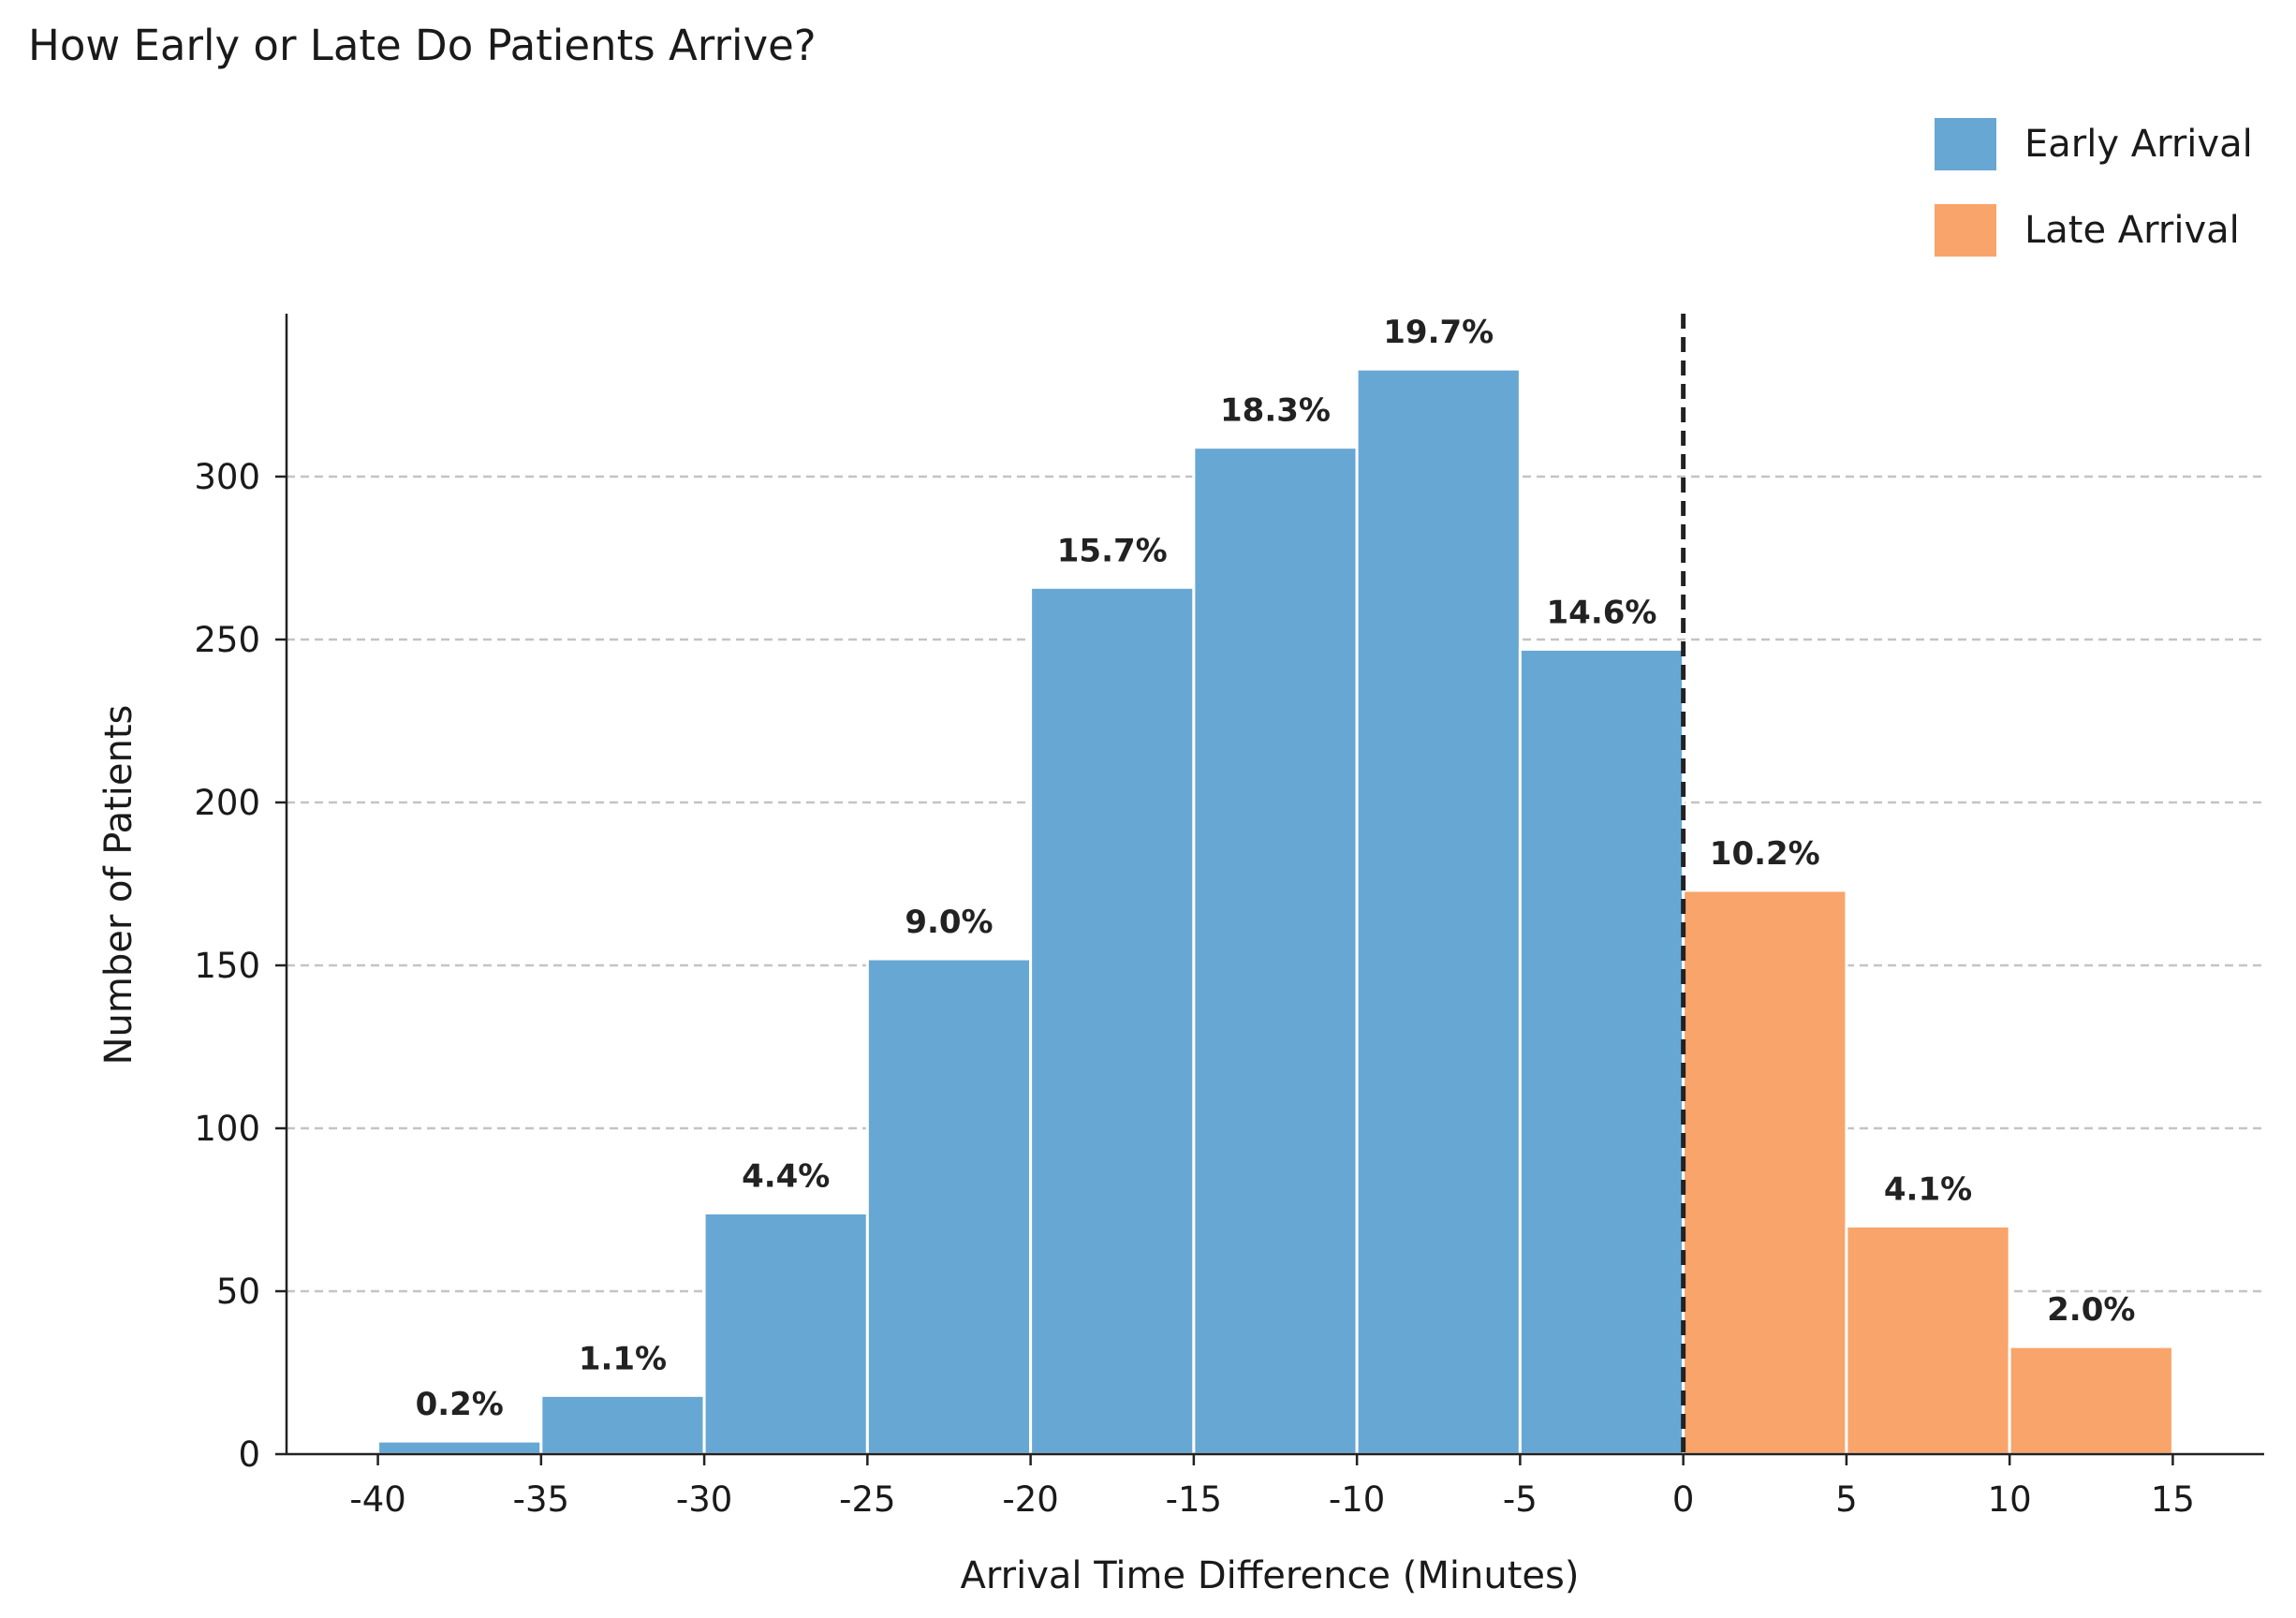 The height and width of the screenshot is (1618, 2296). Describe the element at coordinates (1683, 1499) in the screenshot. I see `x-tick-label: 0` at that location.